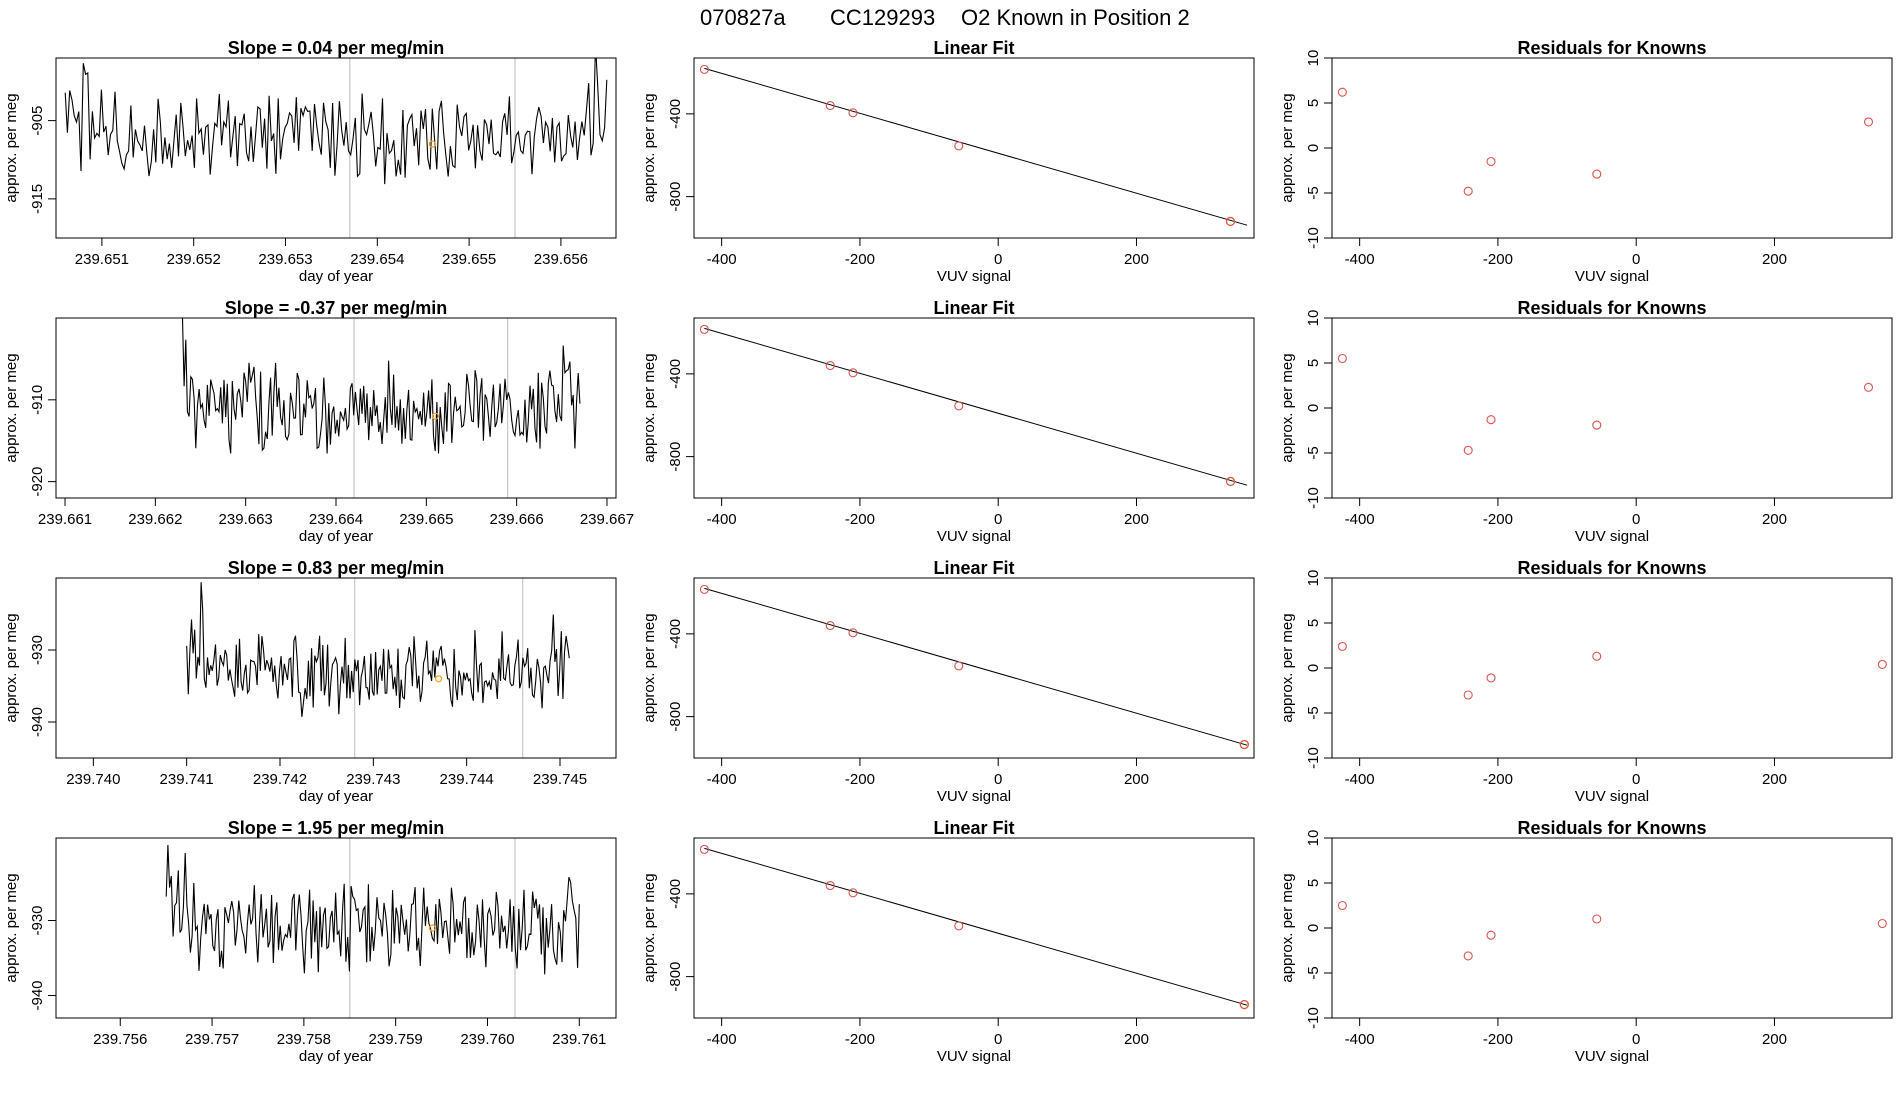 The height and width of the screenshot is (1100, 1900). Describe the element at coordinates (435, 416) in the screenshot. I see `highlight-point` at that location.